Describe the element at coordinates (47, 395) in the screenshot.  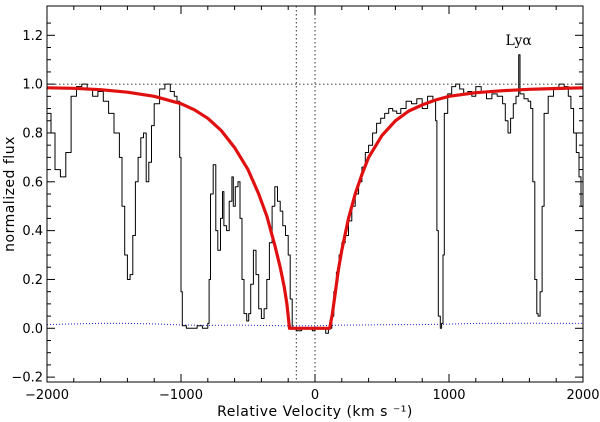
I see `x-tick-label: −2000` at that location.